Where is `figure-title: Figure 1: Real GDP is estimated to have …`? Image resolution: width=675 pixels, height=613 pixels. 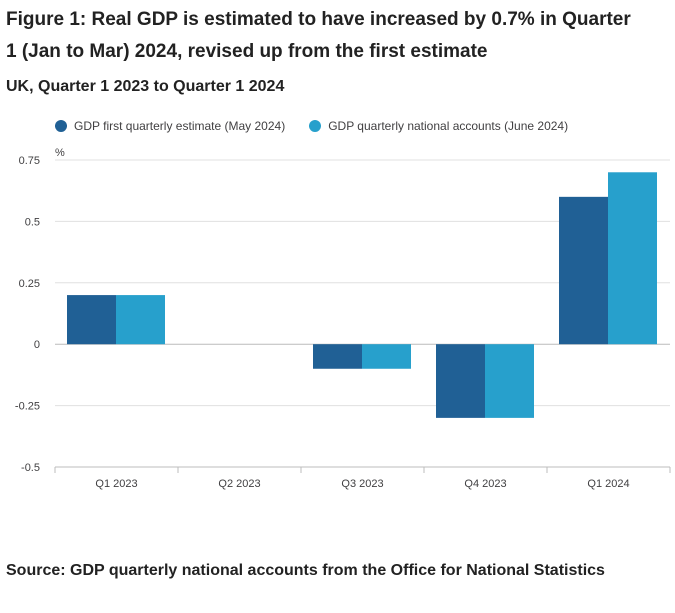 figure-title: Figure 1: Real GDP is estimated to have … is located at coordinates (318, 35).